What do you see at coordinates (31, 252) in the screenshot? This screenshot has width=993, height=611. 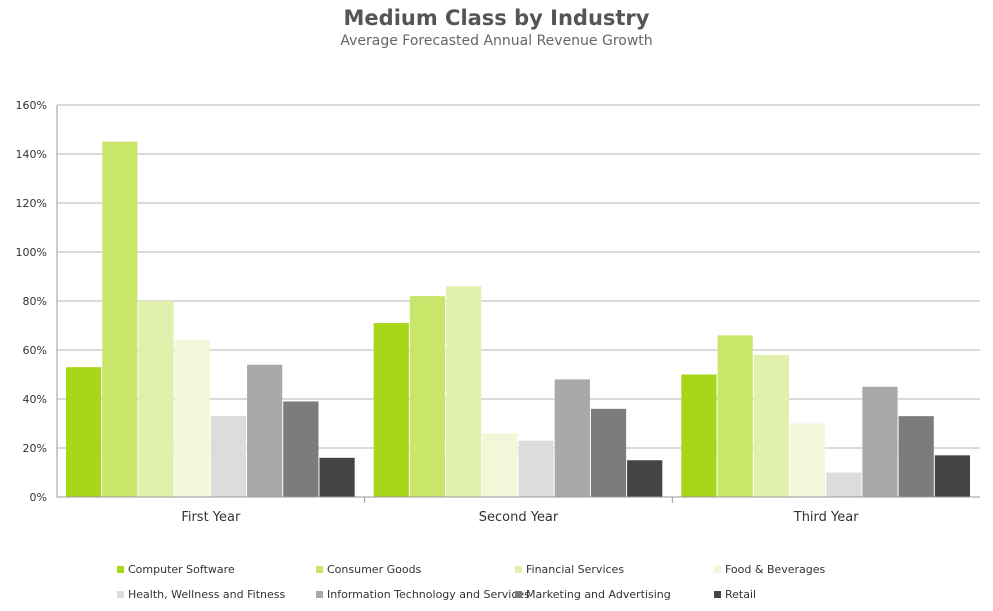 I see `y-tick-label: 100%` at bounding box center [31, 252].